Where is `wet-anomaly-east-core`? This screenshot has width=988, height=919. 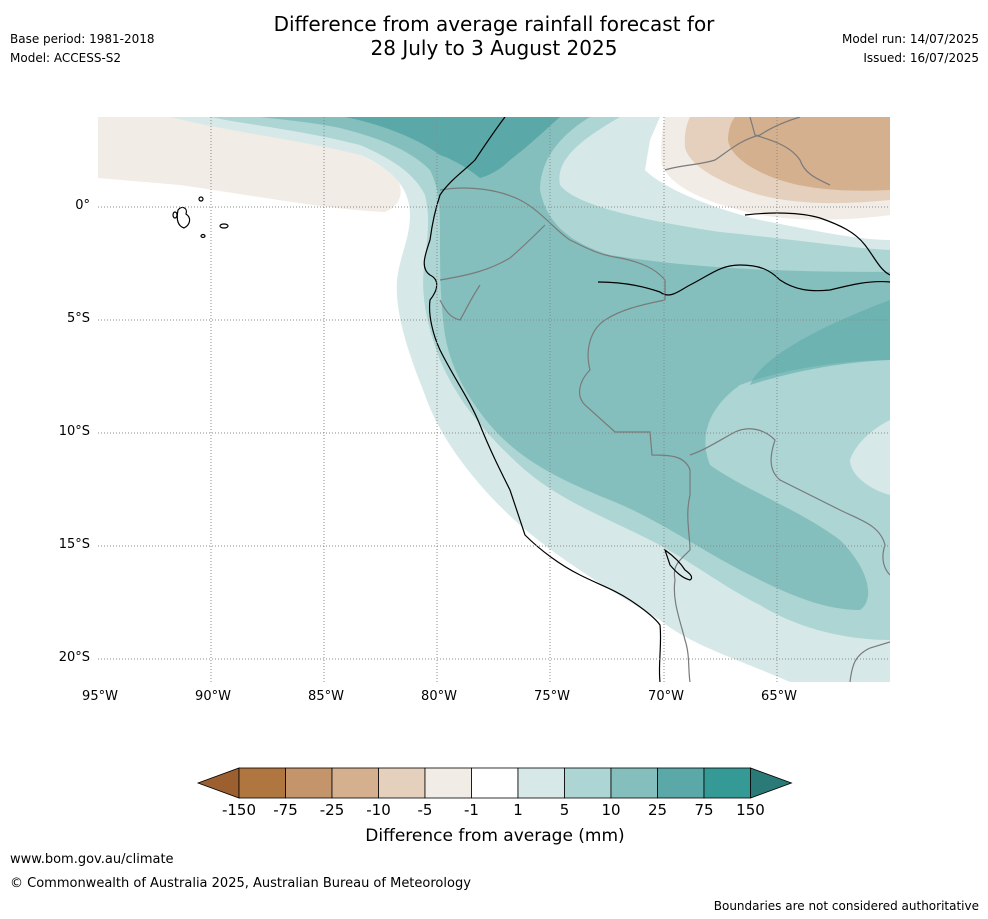 wet-anomaly-east-core is located at coordinates (820, 342).